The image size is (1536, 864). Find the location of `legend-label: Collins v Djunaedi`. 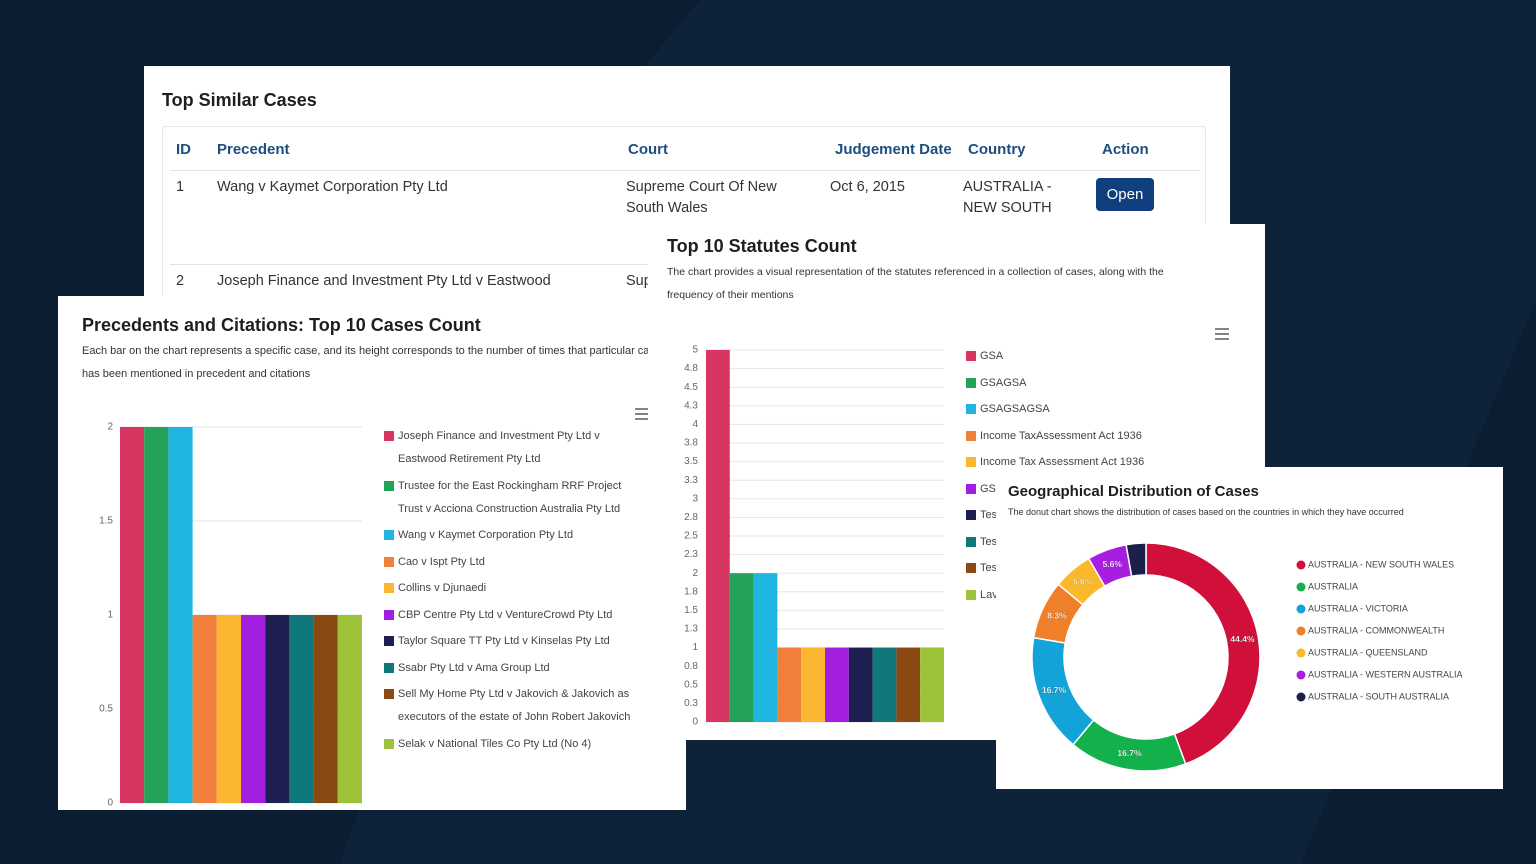

legend-label: Collins v Djunaedi is located at coordinates (442, 588).